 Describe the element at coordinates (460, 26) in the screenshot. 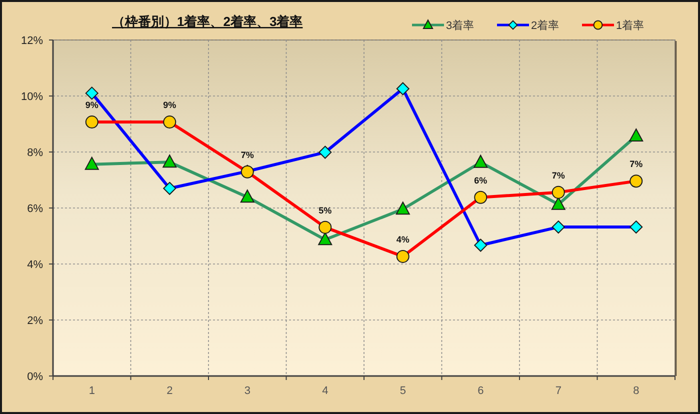

I see `legend-label: 3着率` at that location.